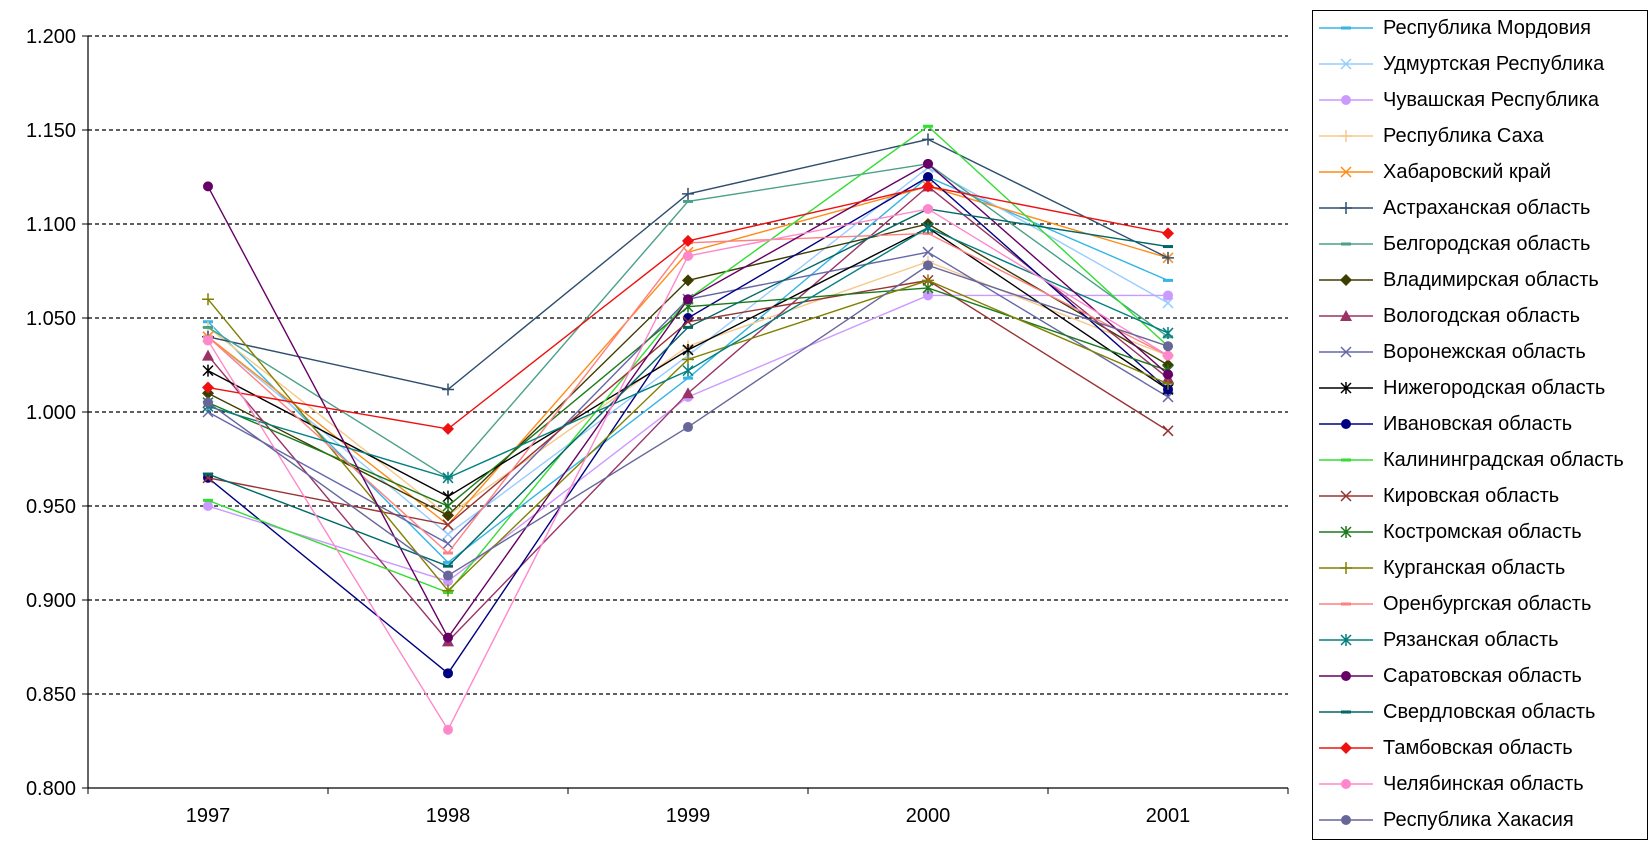 Image resolution: width=1652 pixels, height=847 pixels. Describe the element at coordinates (1487, 208) in the screenshot. I see `legend-label: Астраханская область` at that location.